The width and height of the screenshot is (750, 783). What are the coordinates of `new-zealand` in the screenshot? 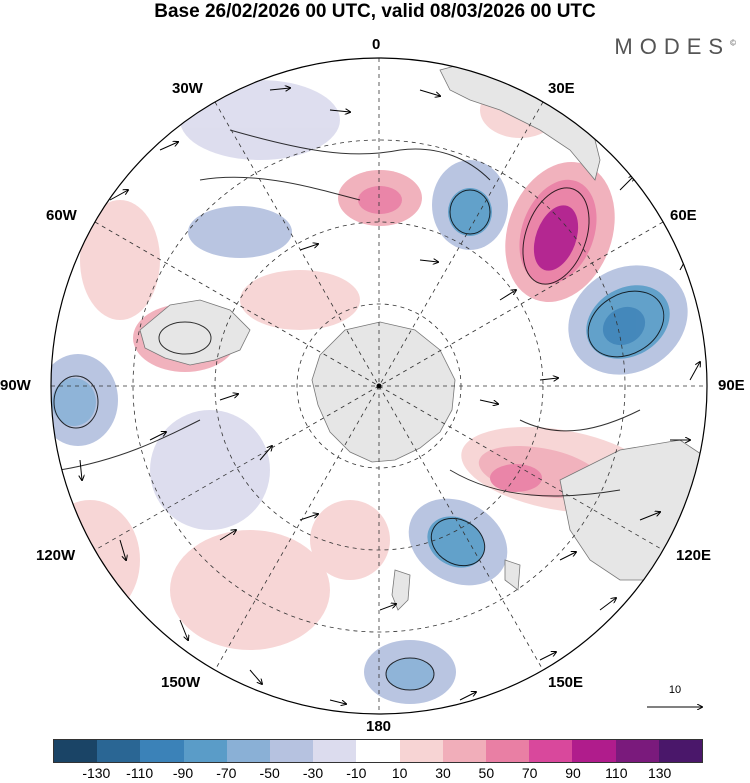 It's located at (401, 590).